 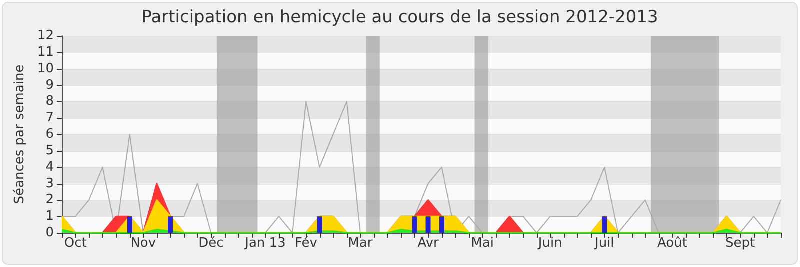 What do you see at coordinates (549, 243) in the screenshot?
I see `x-tick-label: Juin` at bounding box center [549, 243].